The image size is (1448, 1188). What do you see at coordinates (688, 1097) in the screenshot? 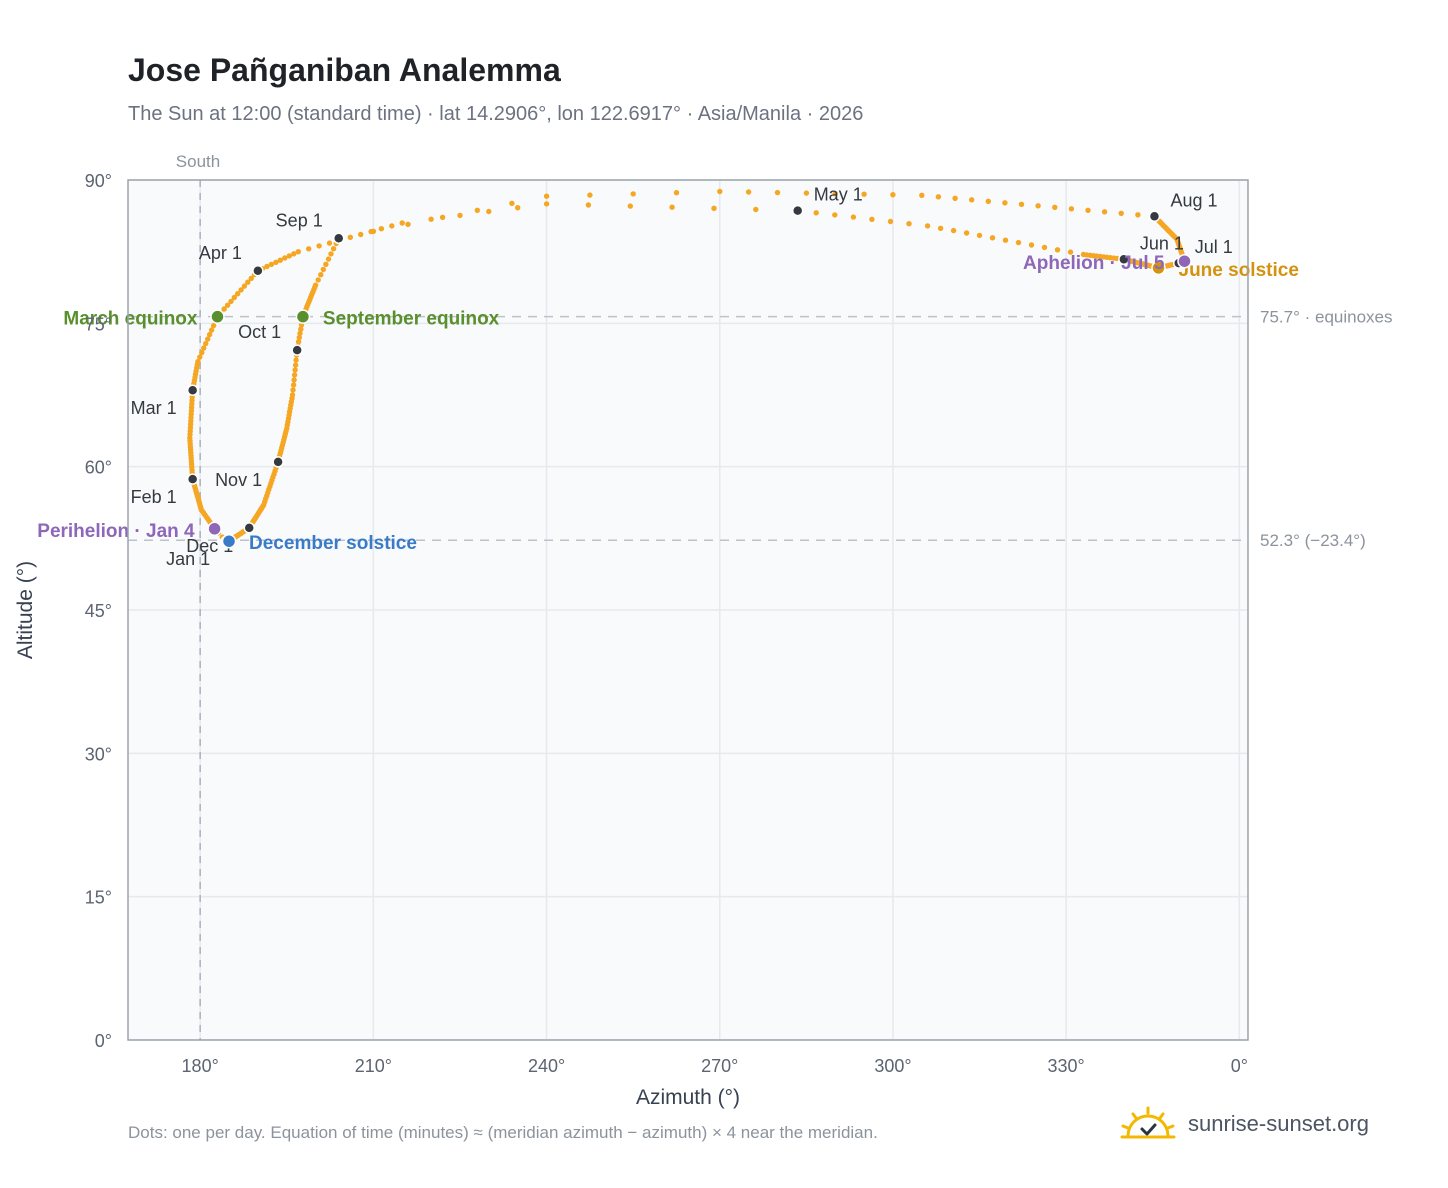
I see `x-axis-label: Azimuth (°)` at bounding box center [688, 1097].